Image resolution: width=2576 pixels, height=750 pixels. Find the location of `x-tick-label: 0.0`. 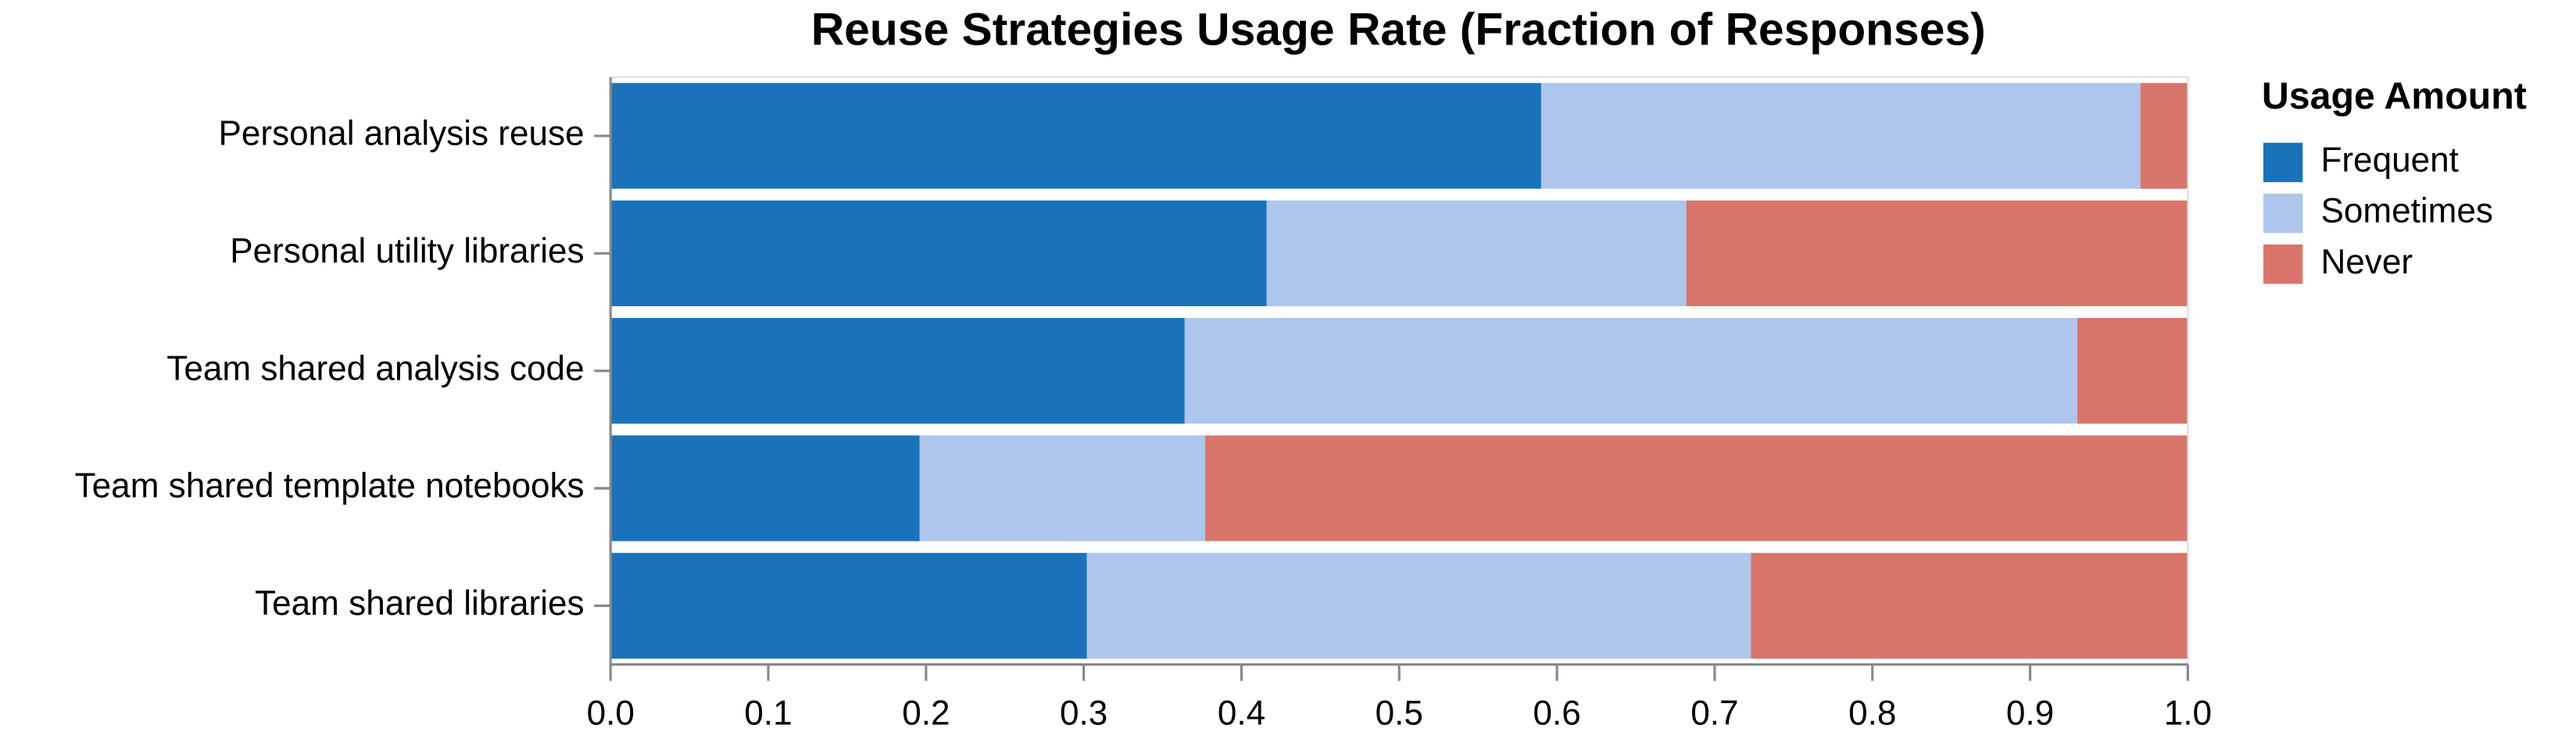

x-tick-label: 0.0 is located at coordinates (611, 713).